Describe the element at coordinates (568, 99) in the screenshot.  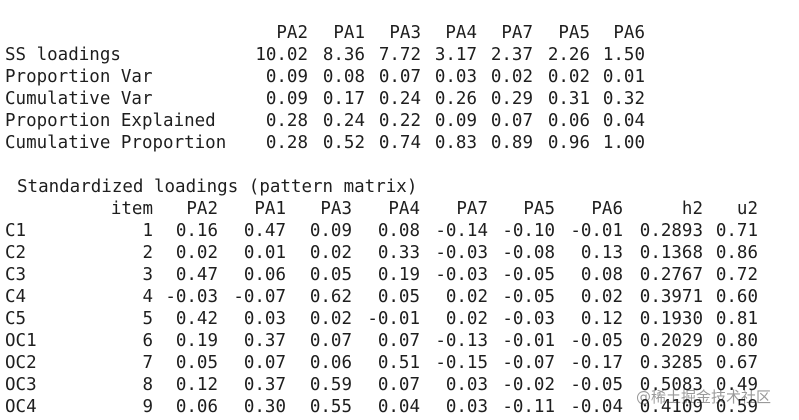
I see `value-cell: 0.31` at that location.